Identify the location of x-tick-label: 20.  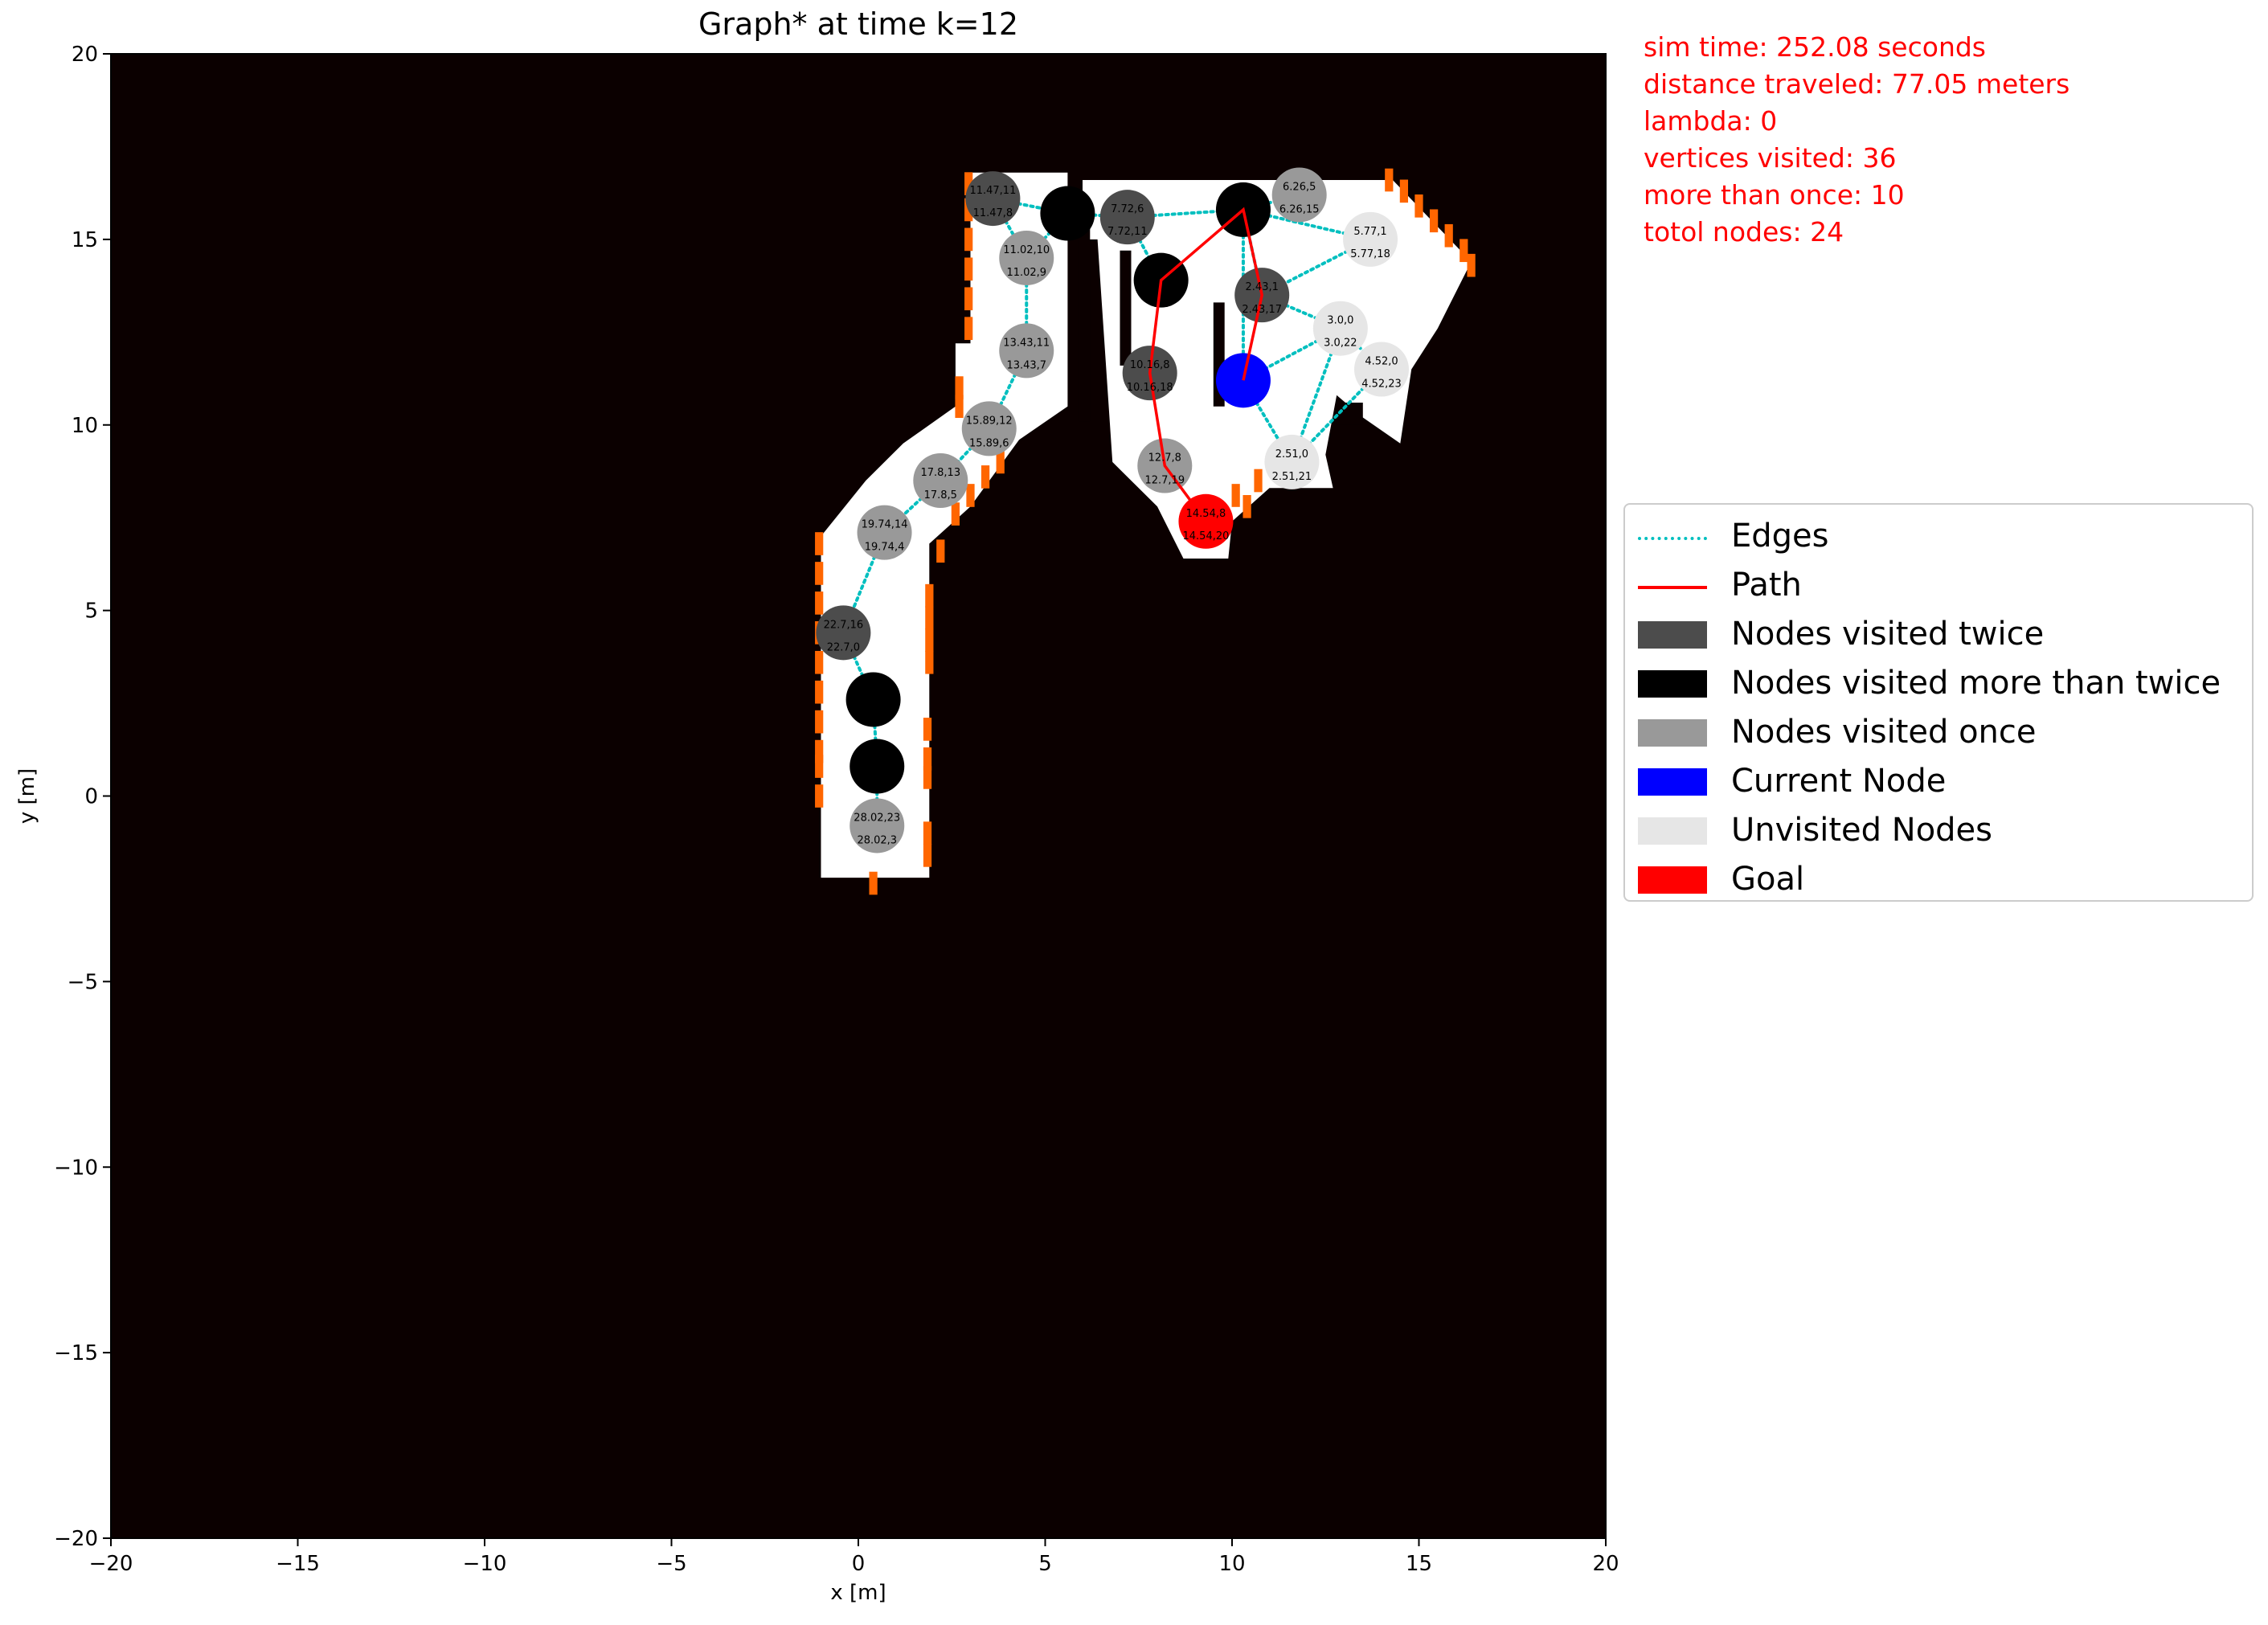
(1605, 1564).